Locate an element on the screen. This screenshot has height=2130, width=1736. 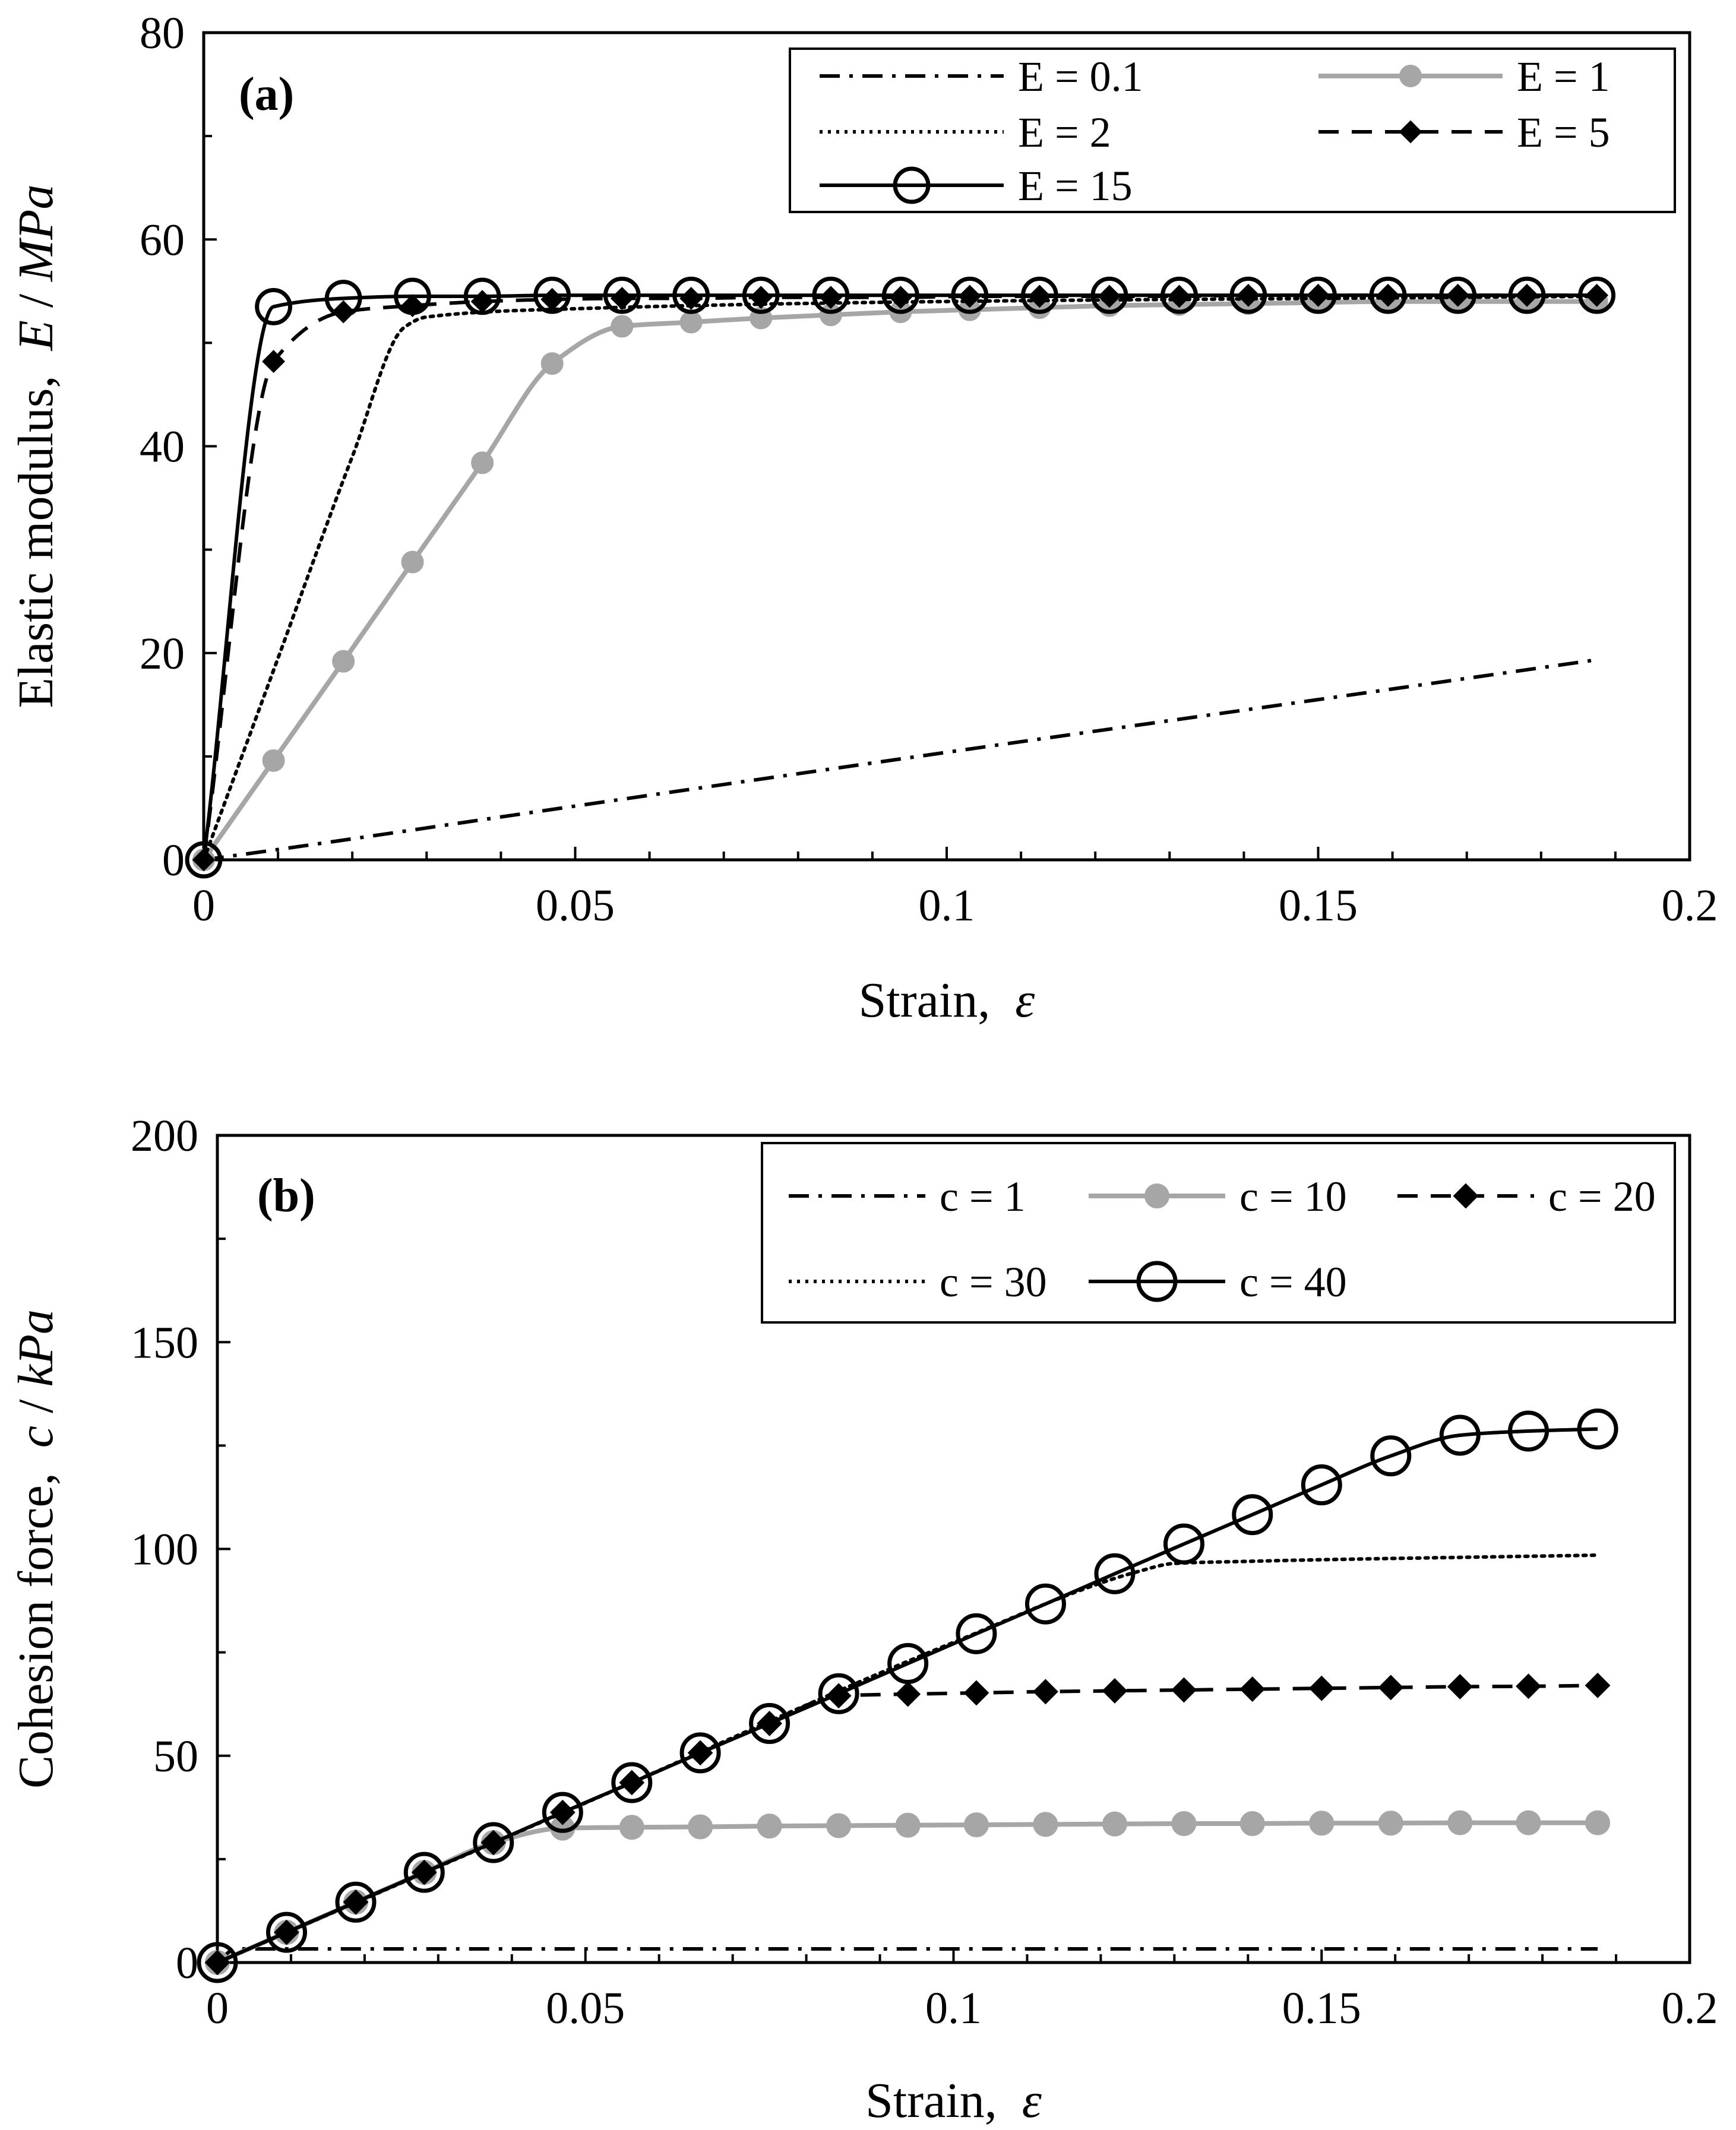
chart-b-x-axis-title: Strain, ε is located at coordinates (953, 2100).